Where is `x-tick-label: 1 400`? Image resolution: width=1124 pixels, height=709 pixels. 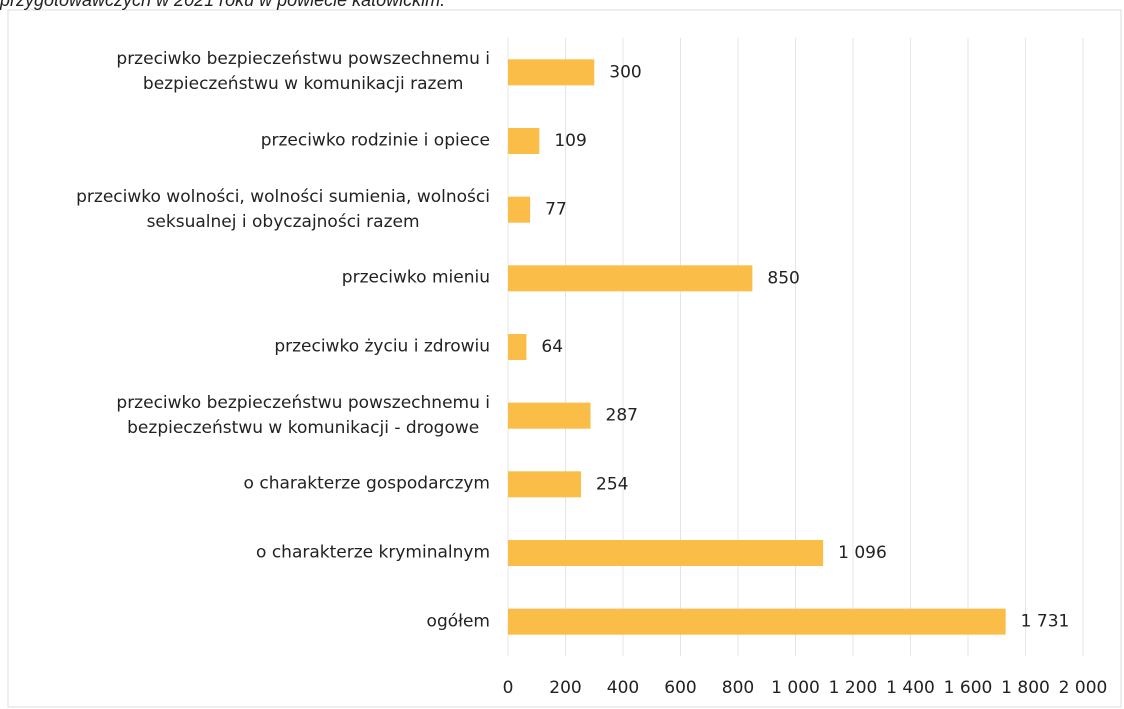 x-tick-label: 1 400 is located at coordinates (910, 688).